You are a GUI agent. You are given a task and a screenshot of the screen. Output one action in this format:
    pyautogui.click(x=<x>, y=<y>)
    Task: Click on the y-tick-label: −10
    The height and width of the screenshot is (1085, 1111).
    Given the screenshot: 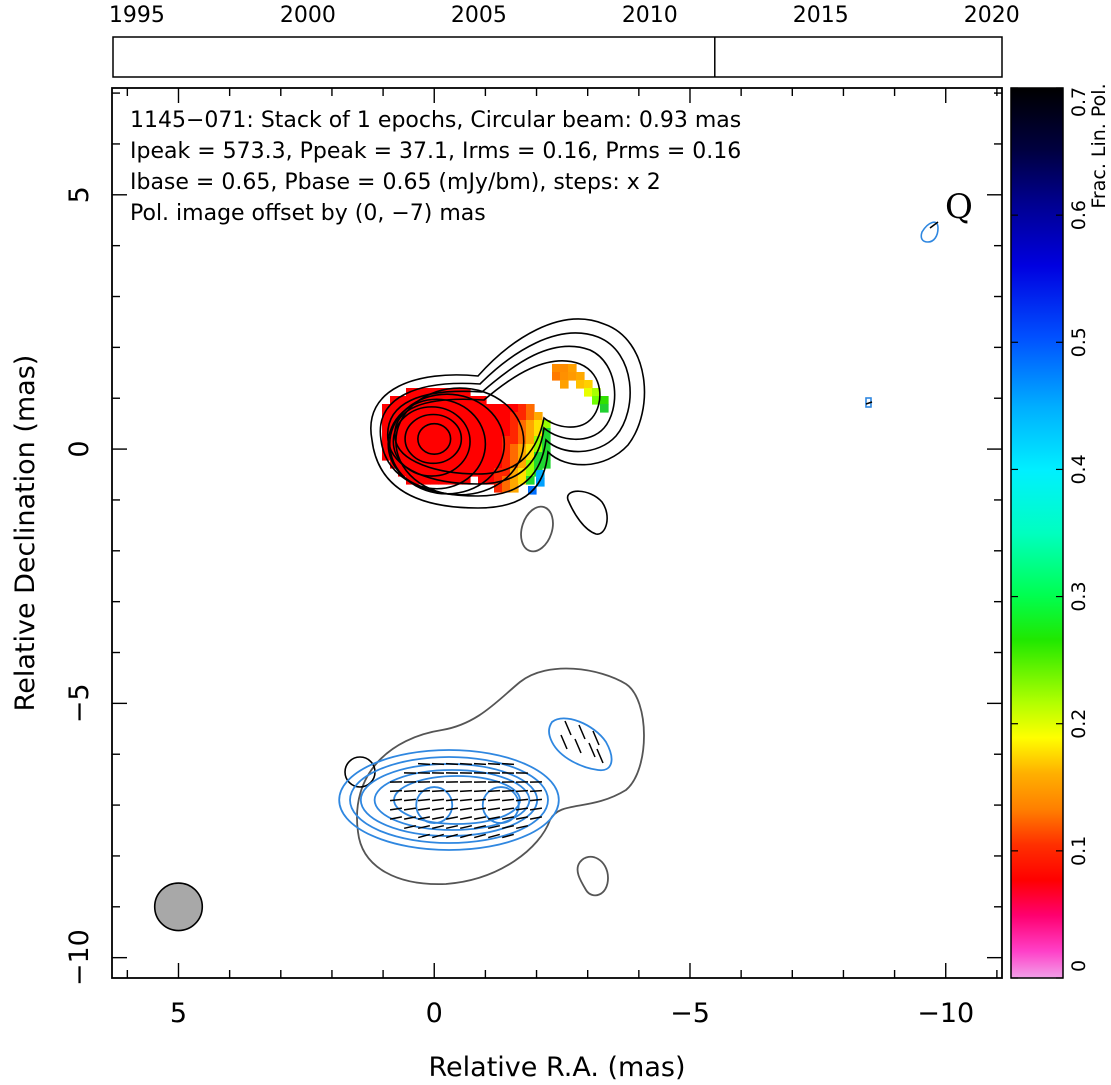 What is the action you would take?
    pyautogui.click(x=79, y=957)
    